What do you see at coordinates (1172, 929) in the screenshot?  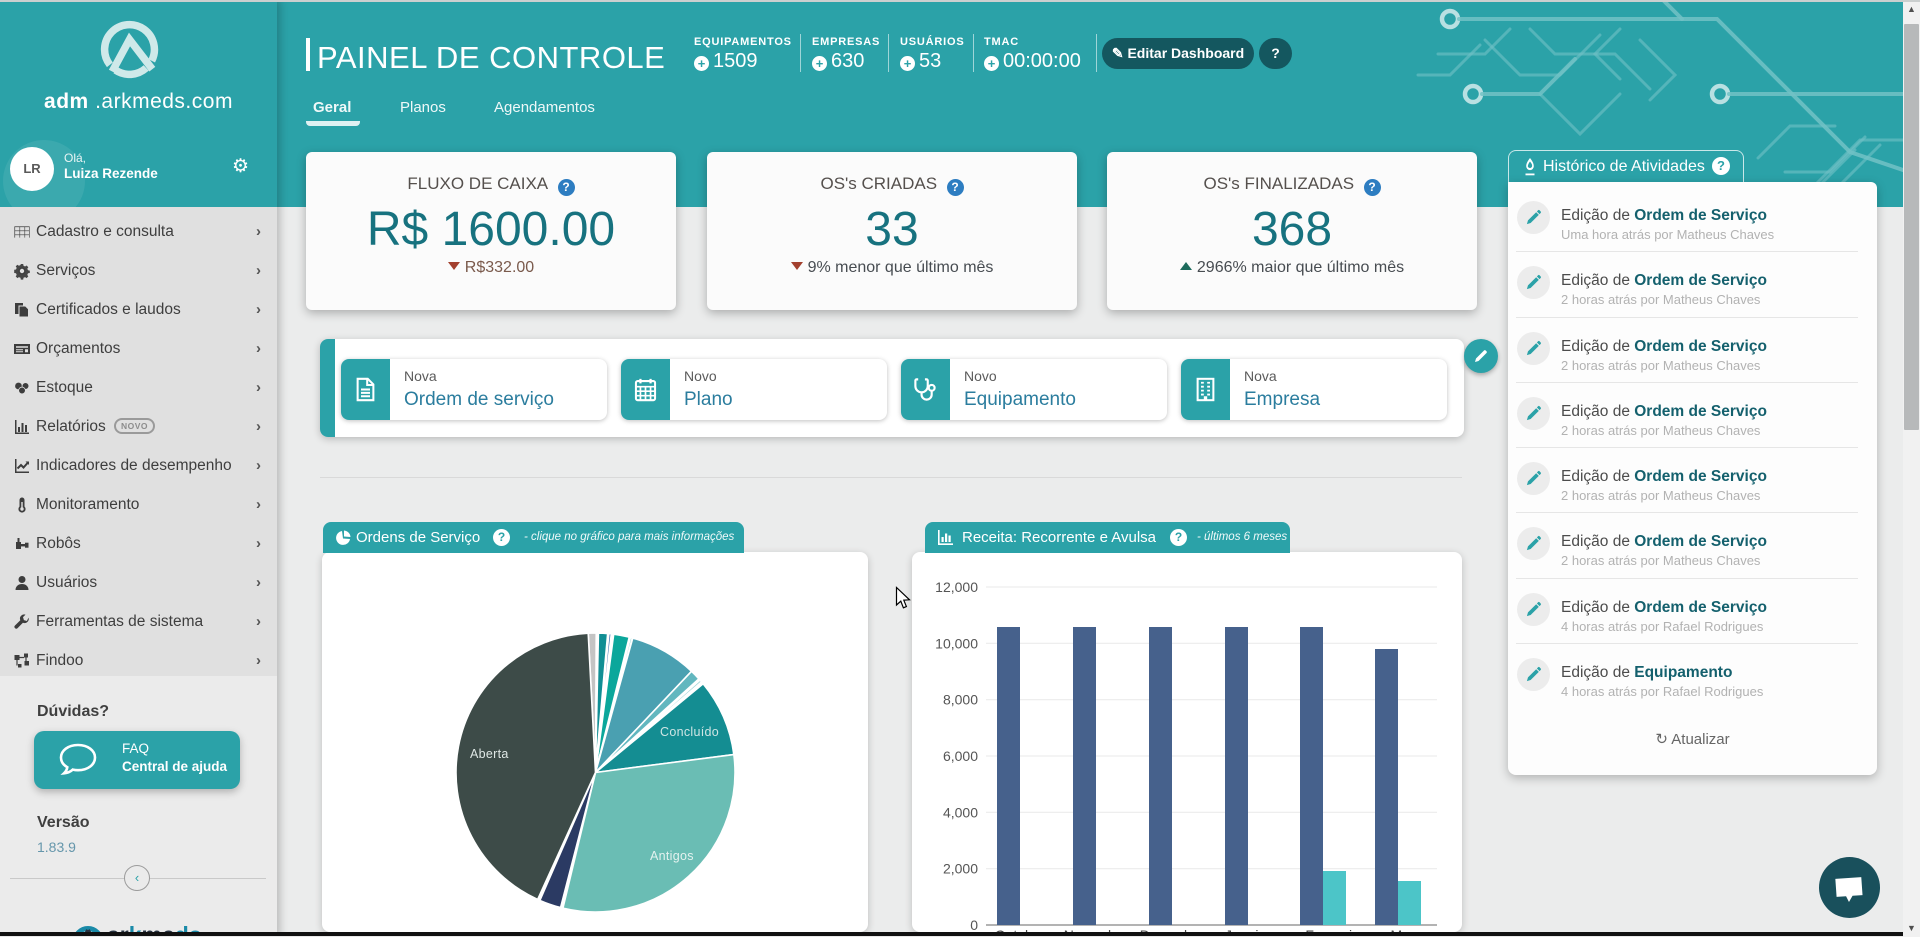 I see `svg-text: Dezembro` at bounding box center [1172, 929].